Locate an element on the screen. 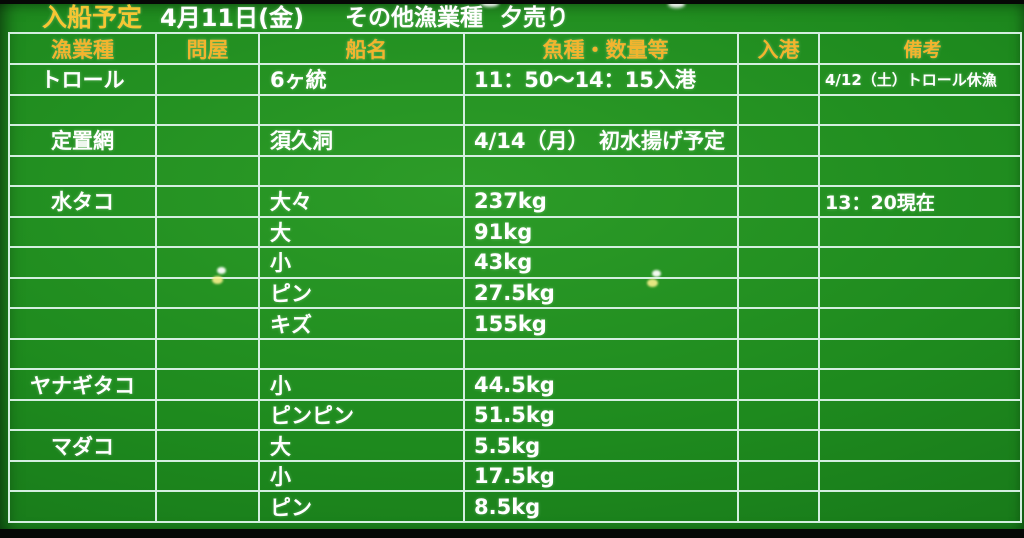 Image resolution: width=1024 pixels, height=538 pixels. table-cell-r9-c4: 155kg is located at coordinates (602, 324).